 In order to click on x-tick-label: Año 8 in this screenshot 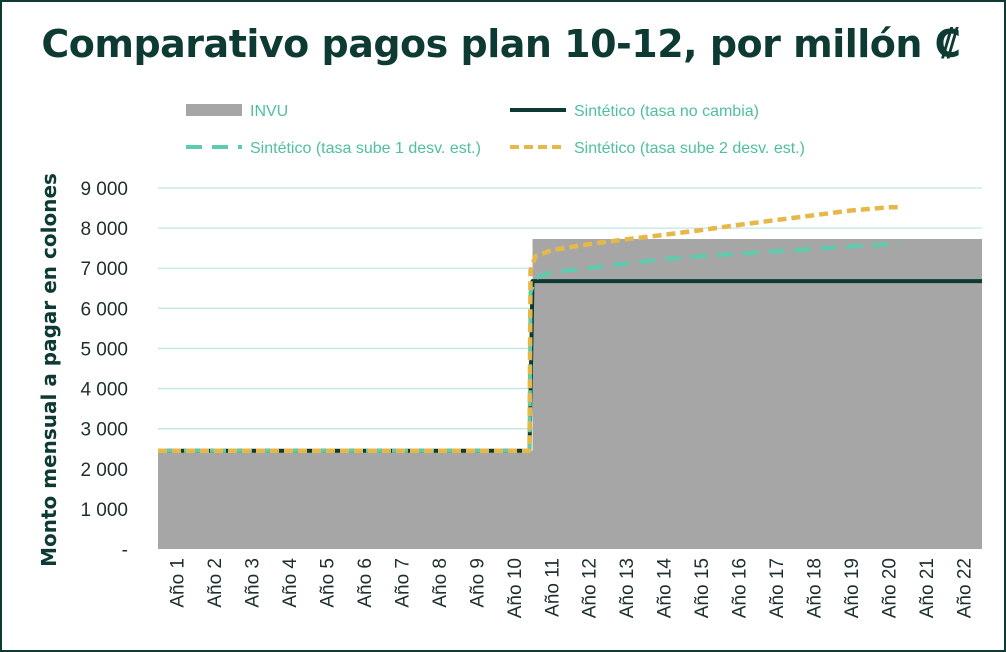, I will do `click(440, 583)`.